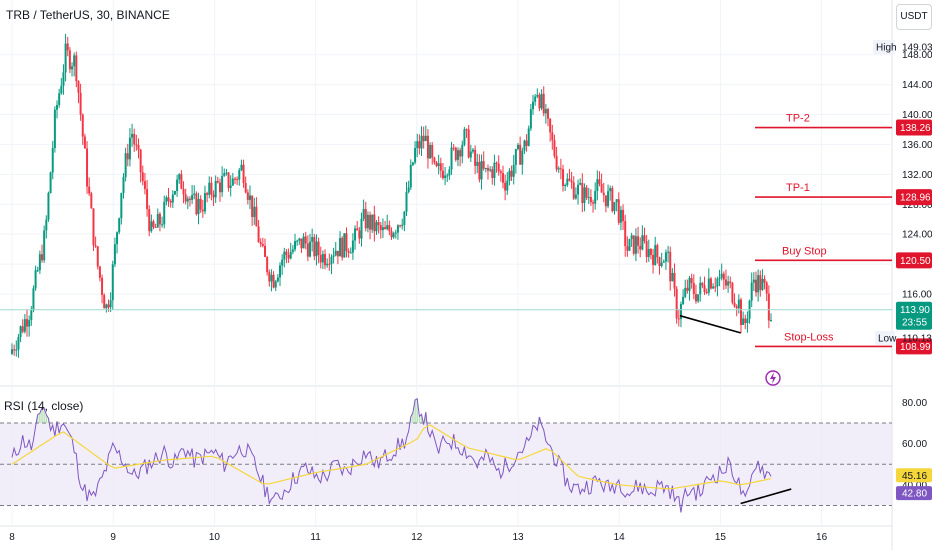 Image resolution: width=932 pixels, height=550 pixels. I want to click on time-tick-label: 10, so click(215, 537).